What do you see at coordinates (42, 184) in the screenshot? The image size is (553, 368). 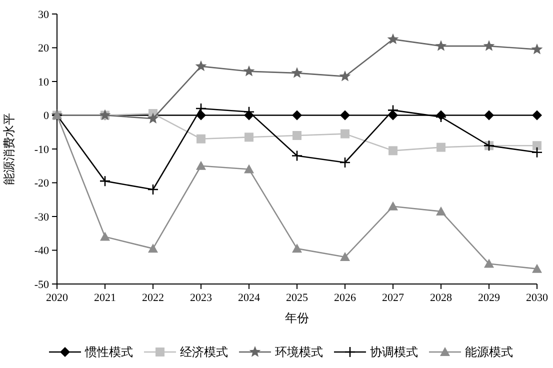 I see `y-tick-label: -20` at bounding box center [42, 184].